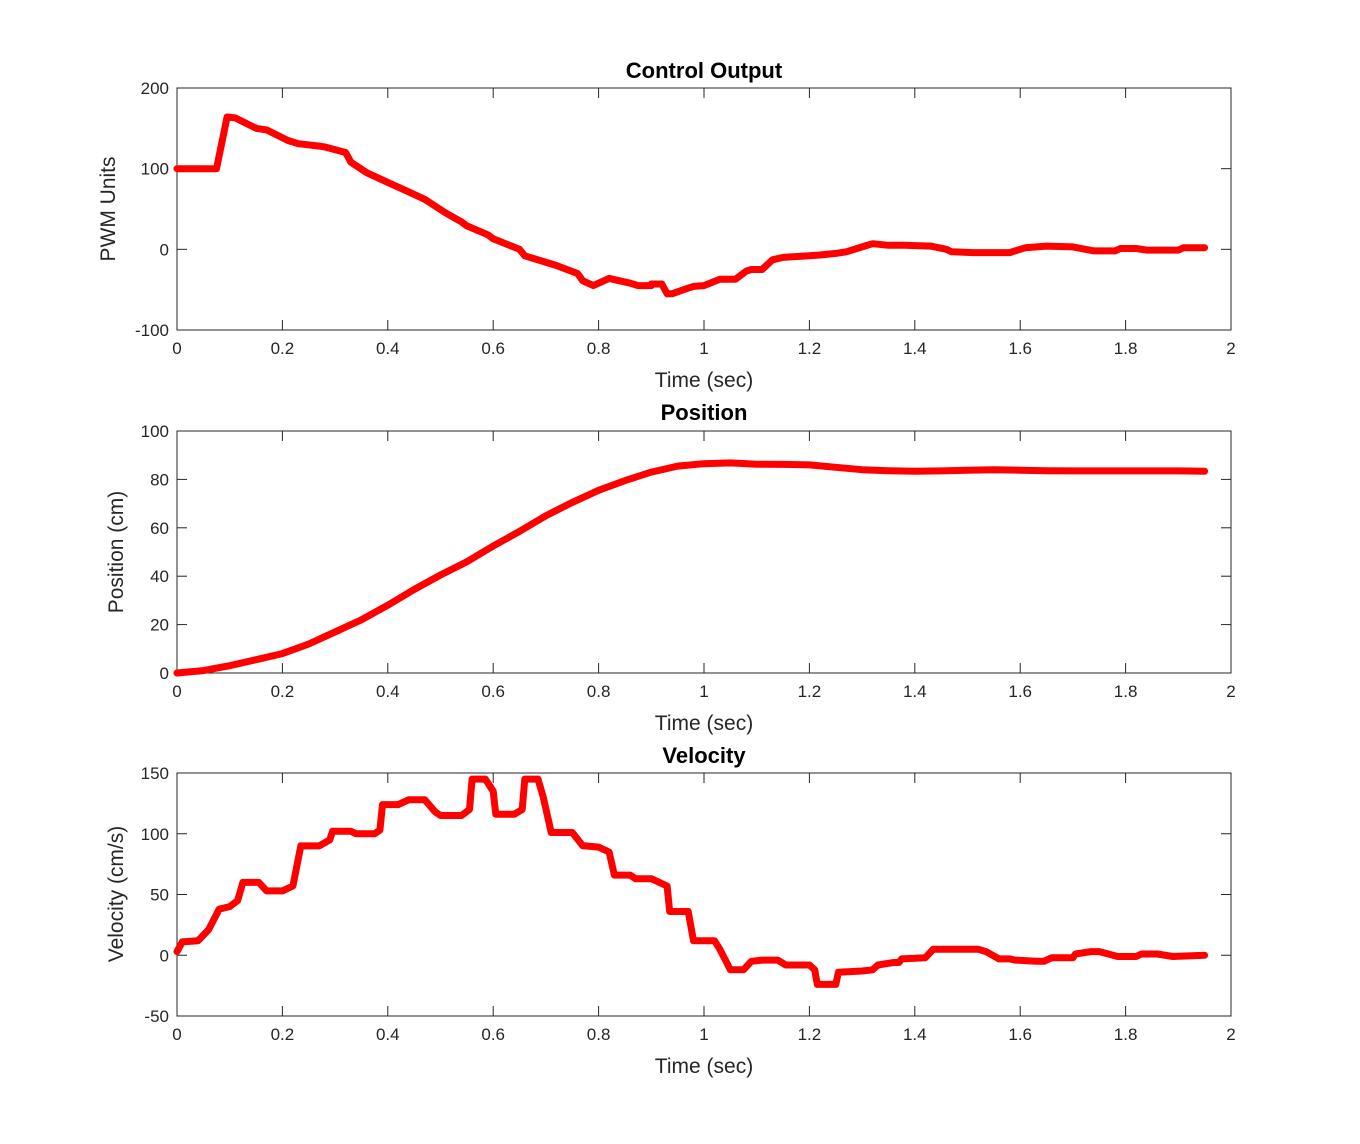  I want to click on subplot-title: Velocity, so click(704, 755).